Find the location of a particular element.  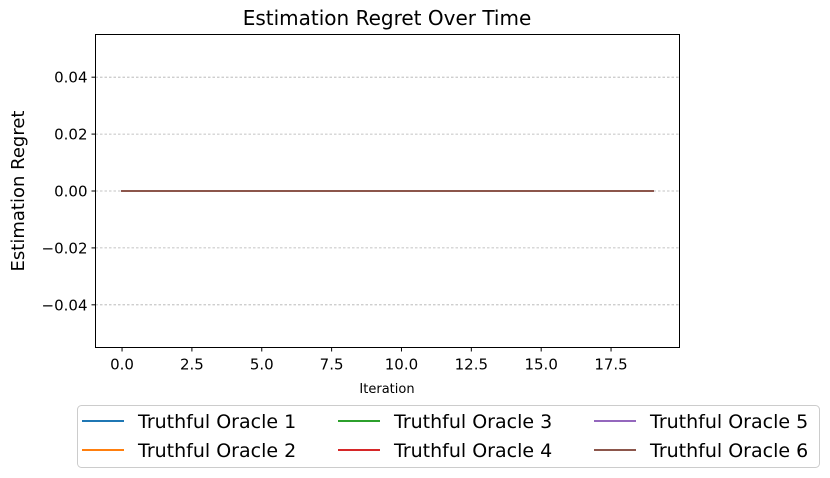

x-tick-label: 15.0 is located at coordinates (540, 365).